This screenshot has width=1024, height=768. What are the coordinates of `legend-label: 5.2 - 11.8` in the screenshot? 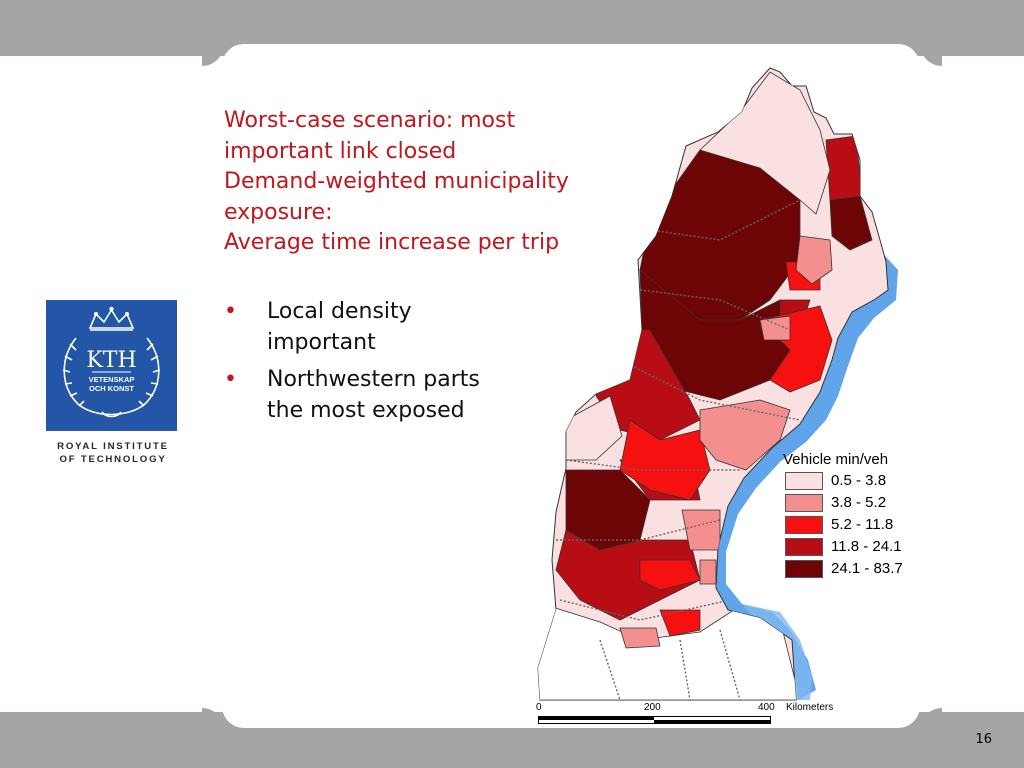 It's located at (862, 524).